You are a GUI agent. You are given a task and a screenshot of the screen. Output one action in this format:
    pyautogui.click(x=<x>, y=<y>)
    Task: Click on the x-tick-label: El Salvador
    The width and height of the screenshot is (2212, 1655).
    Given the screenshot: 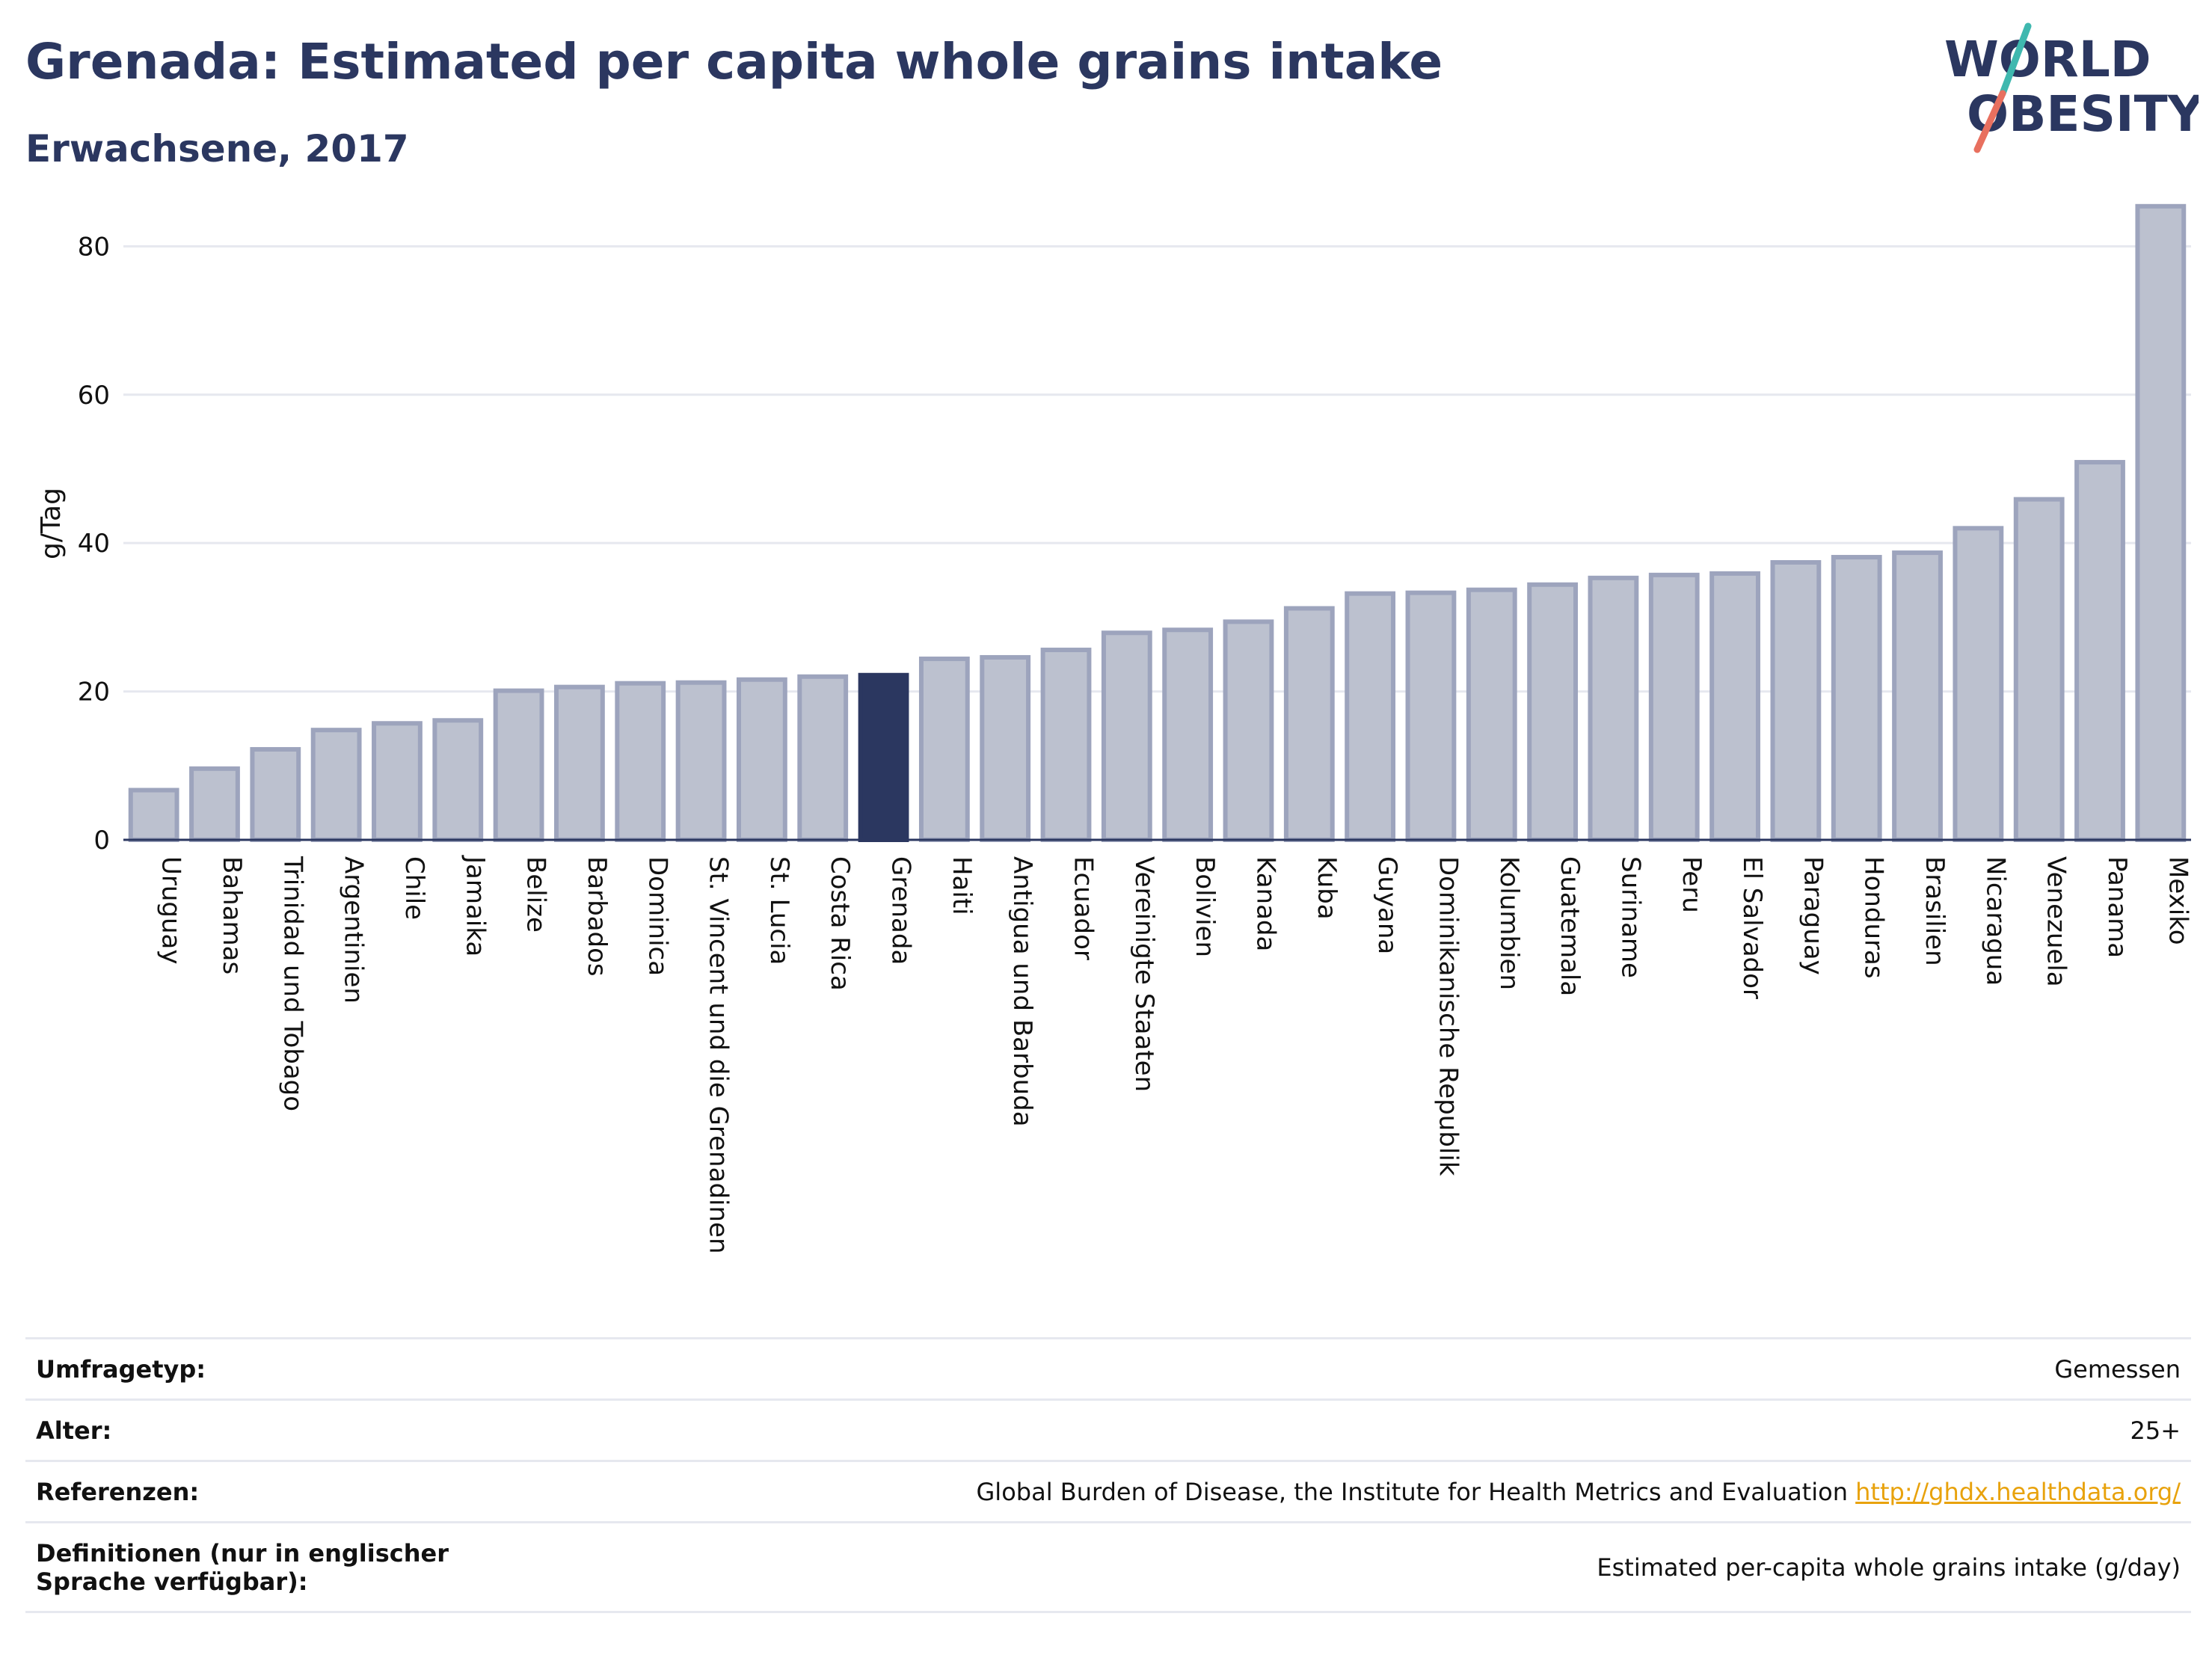 What is the action you would take?
    pyautogui.click(x=1752, y=927)
    